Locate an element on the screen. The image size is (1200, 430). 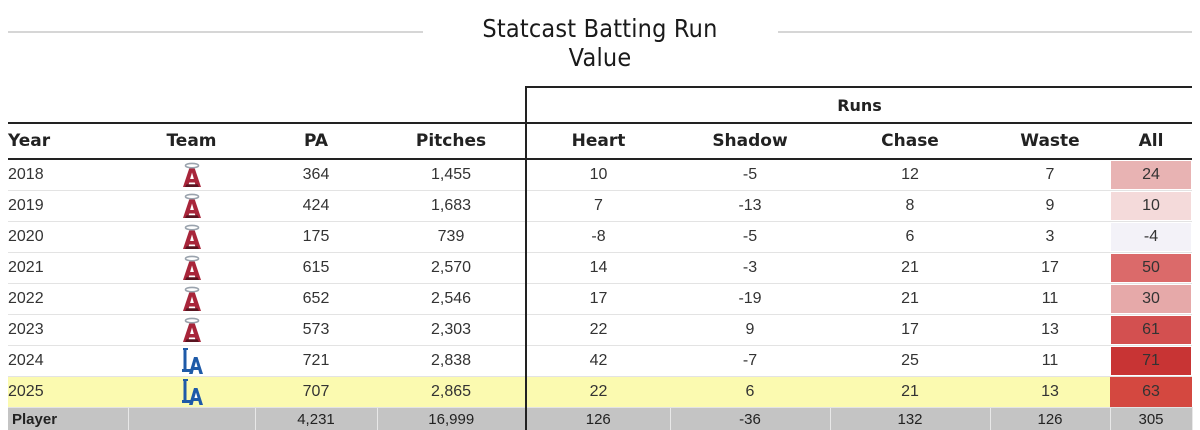
cell-all: 63 is located at coordinates (1151, 392).